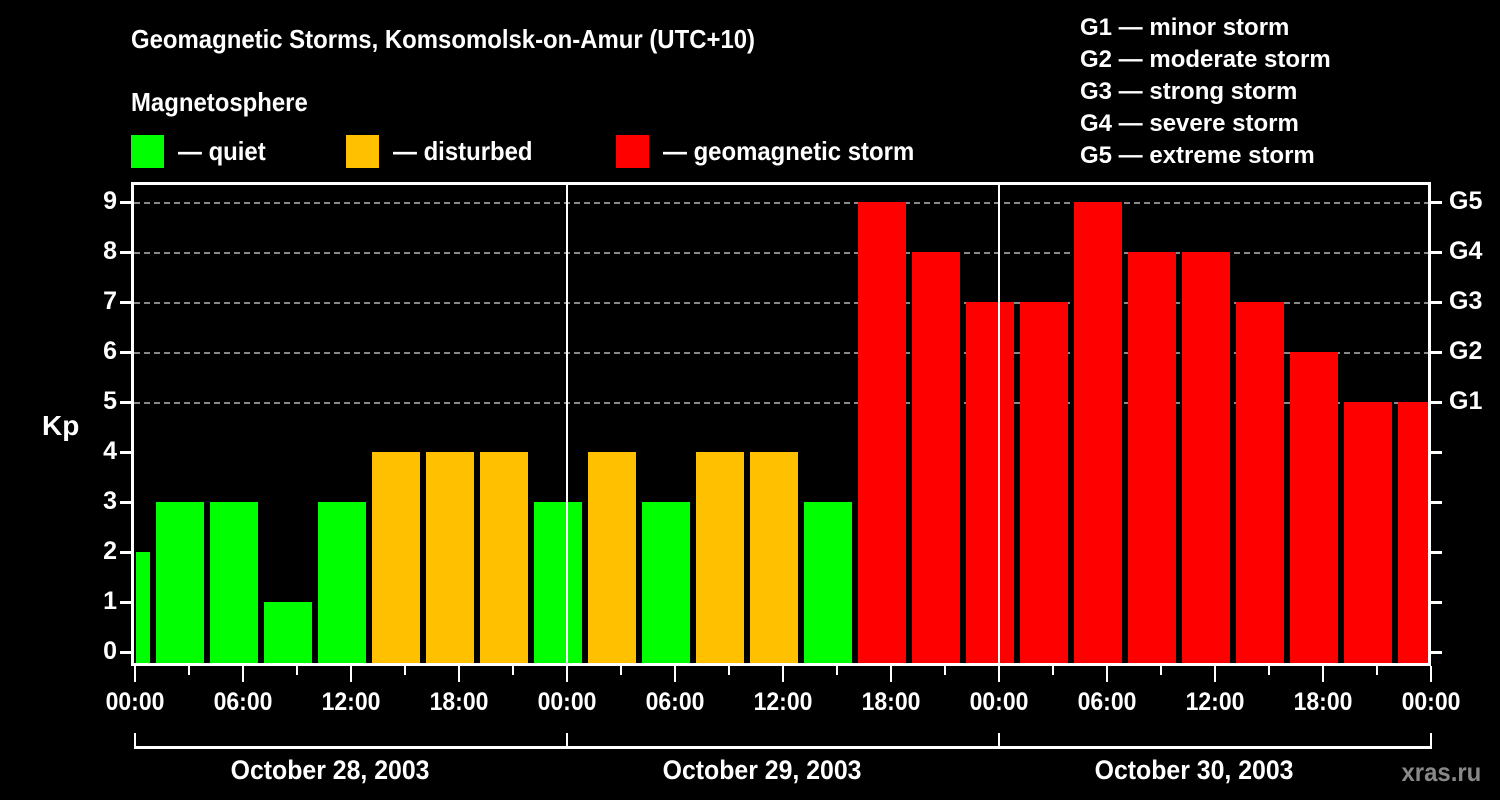 This screenshot has width=1500, height=800. Describe the element at coordinates (110, 401) in the screenshot. I see `y-tick-label: 5` at that location.